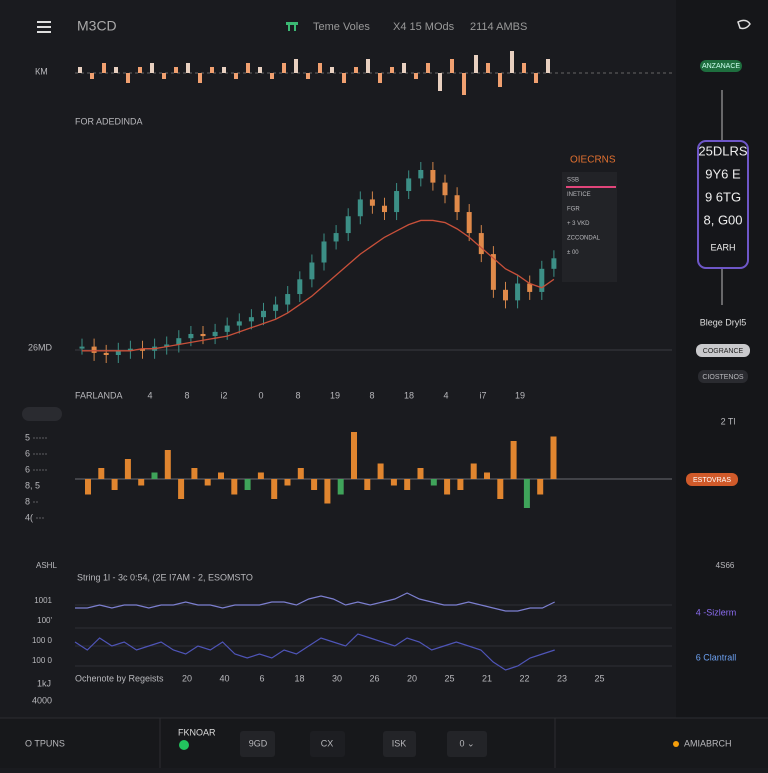 Image resolution: width=768 pixels, height=773 pixels. I want to click on badge, so click(721, 66).